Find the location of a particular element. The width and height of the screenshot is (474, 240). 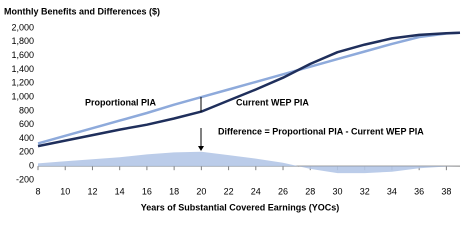

y-tick-label: 1,000 is located at coordinates (22, 96).